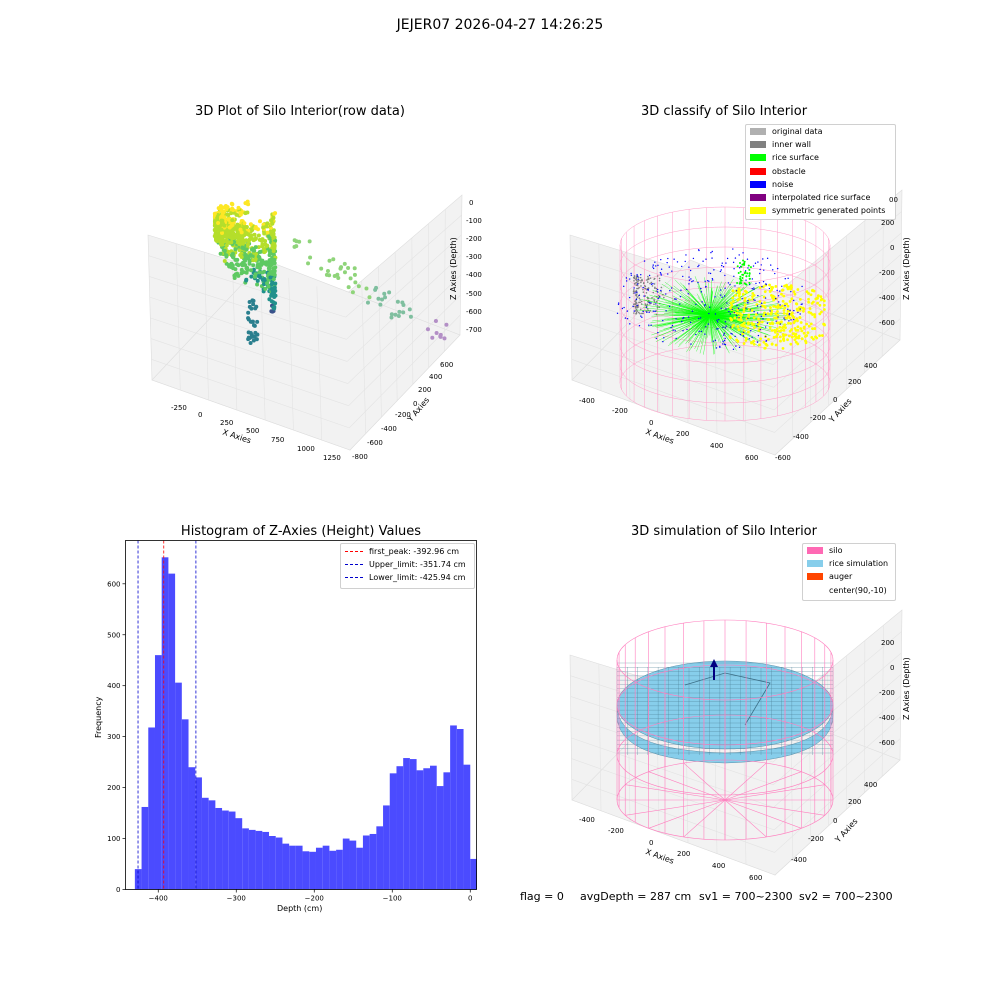 This screenshot has height=1000, width=1000. What do you see at coordinates (871, 366) in the screenshot?
I see `p2-ytick: 400` at bounding box center [871, 366].